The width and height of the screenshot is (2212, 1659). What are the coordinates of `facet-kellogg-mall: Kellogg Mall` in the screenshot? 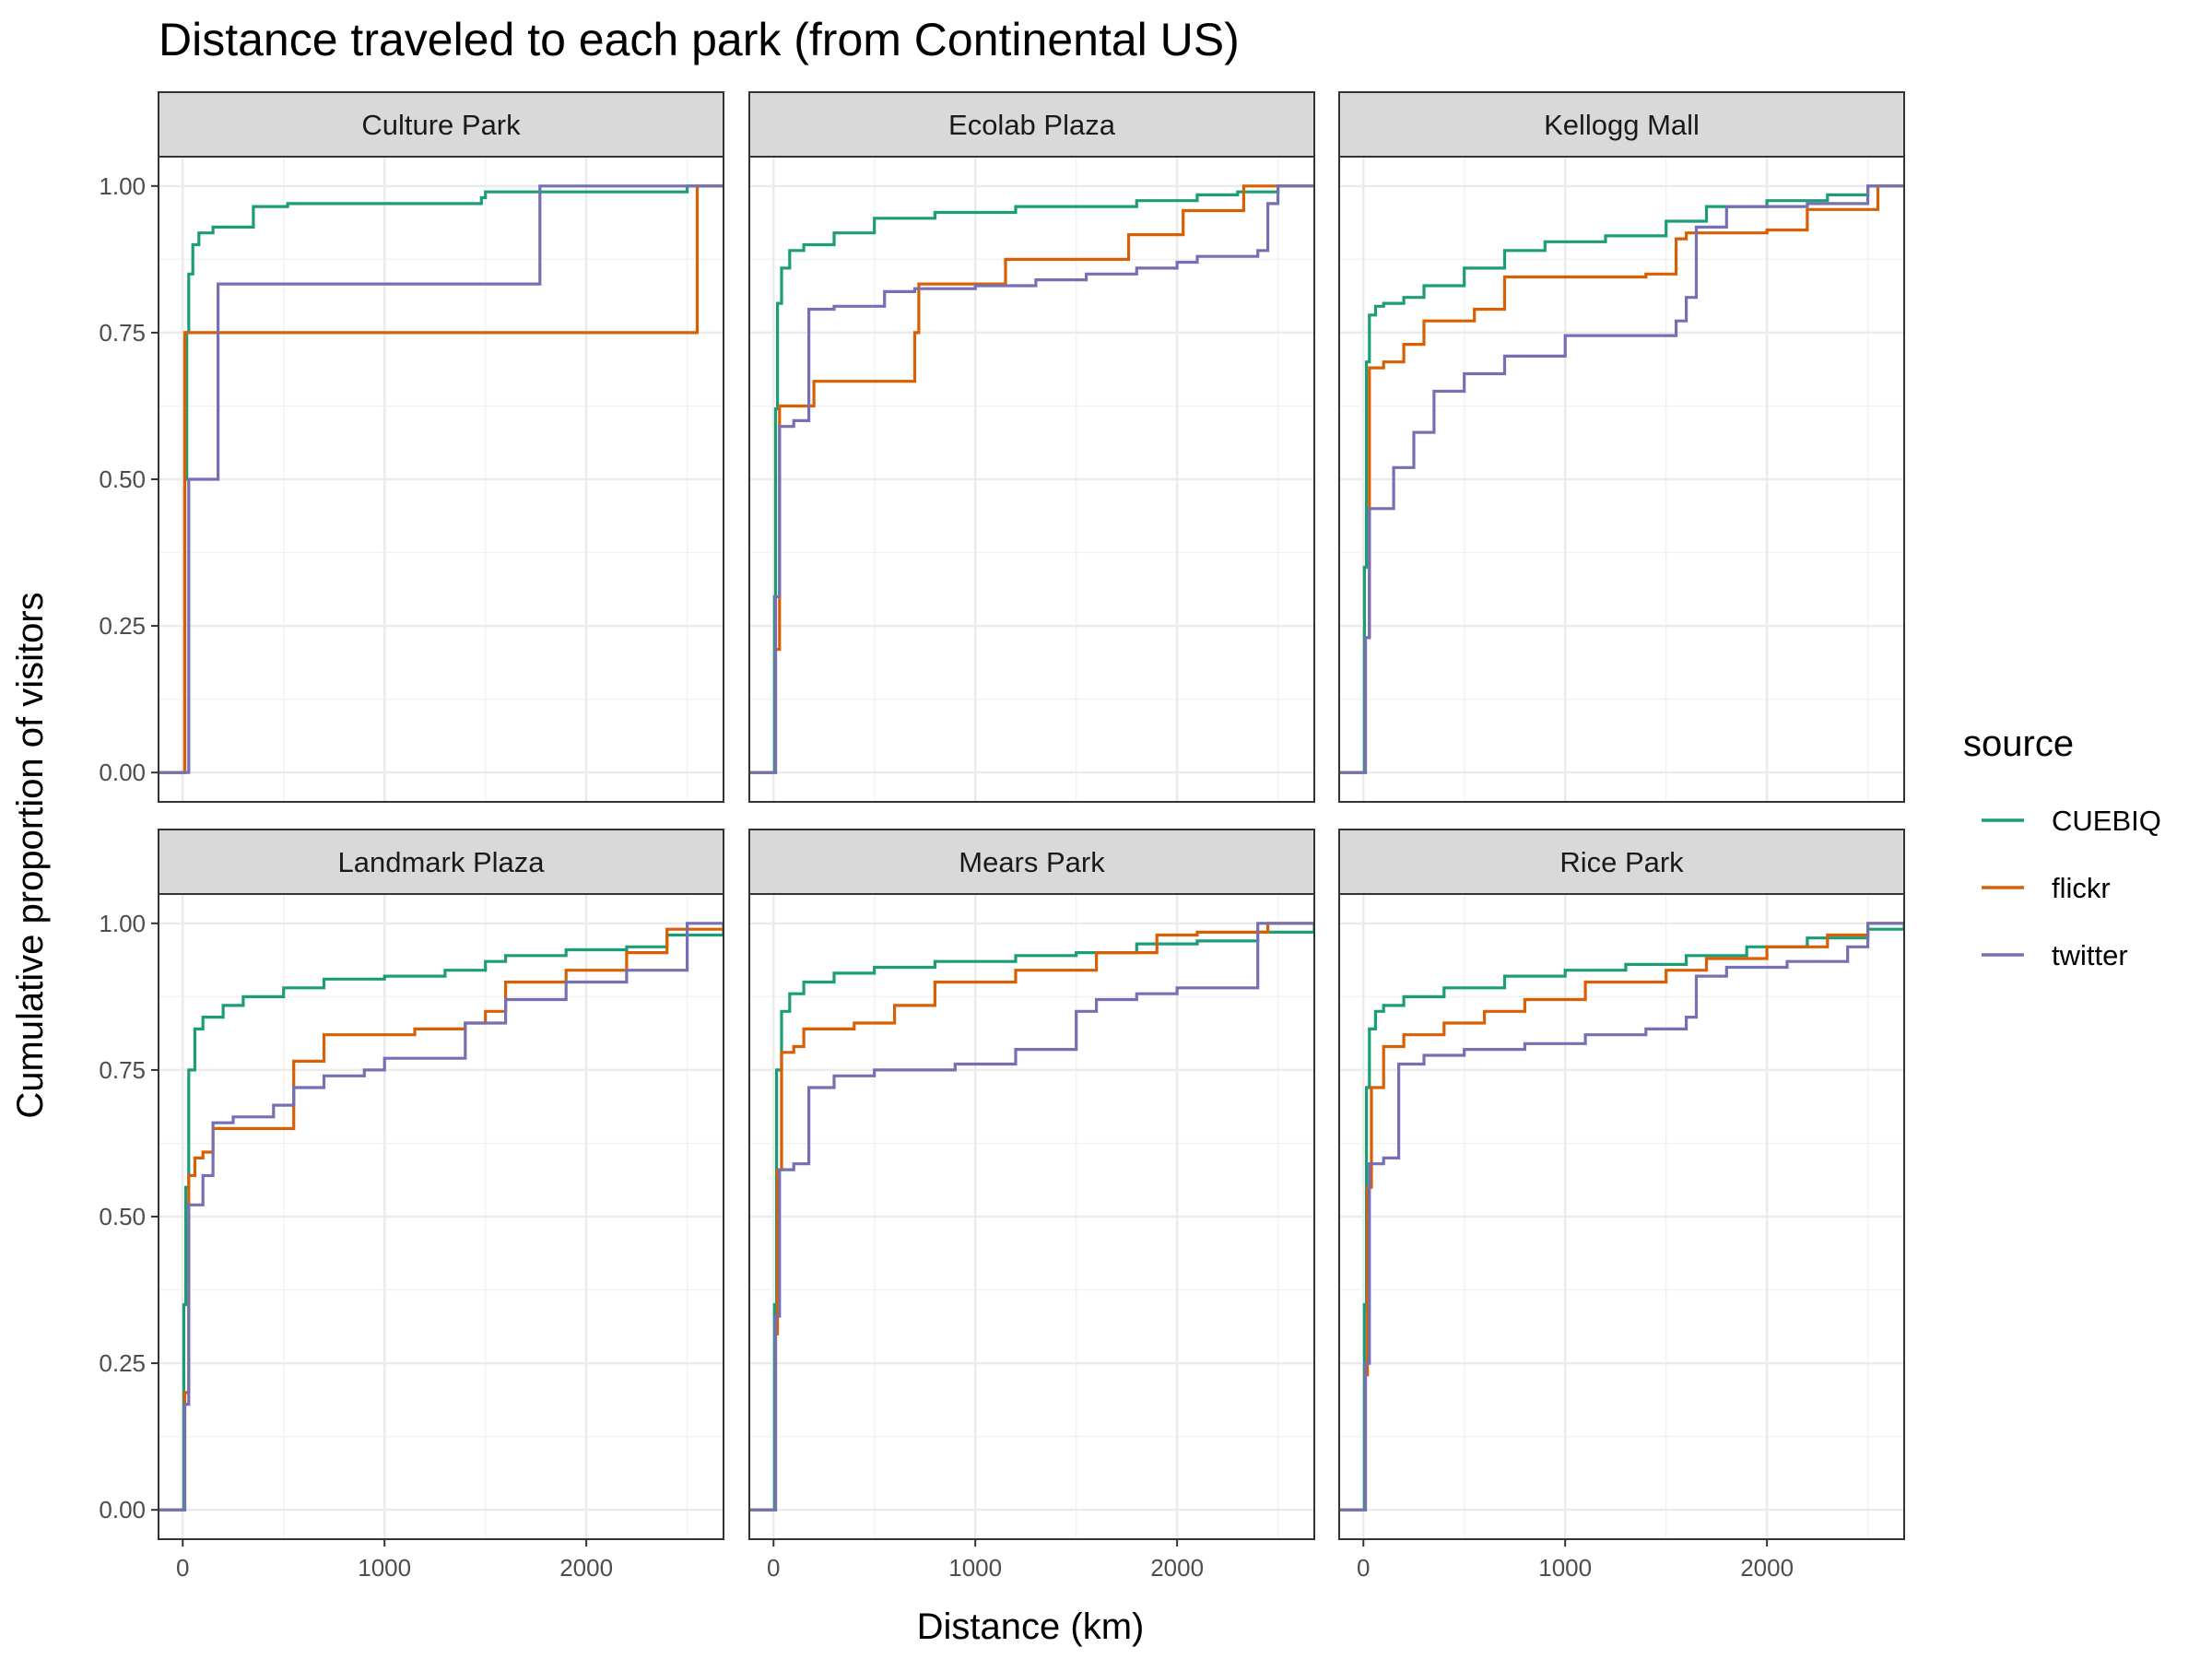 It's located at (1621, 447).